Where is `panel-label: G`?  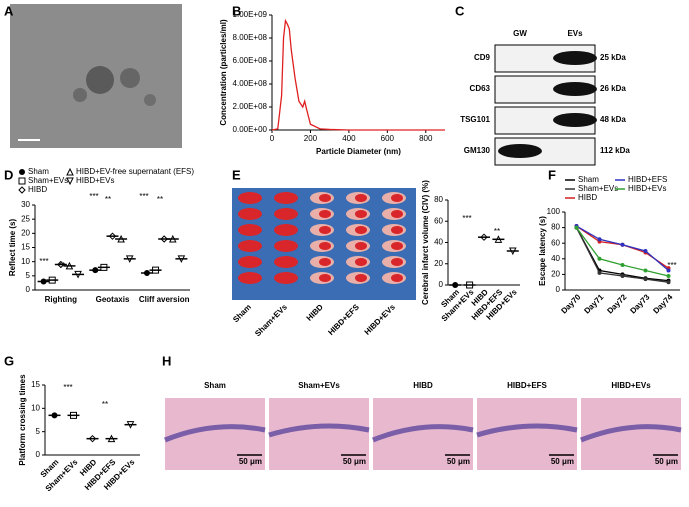 panel-label: G is located at coordinates (9, 360).